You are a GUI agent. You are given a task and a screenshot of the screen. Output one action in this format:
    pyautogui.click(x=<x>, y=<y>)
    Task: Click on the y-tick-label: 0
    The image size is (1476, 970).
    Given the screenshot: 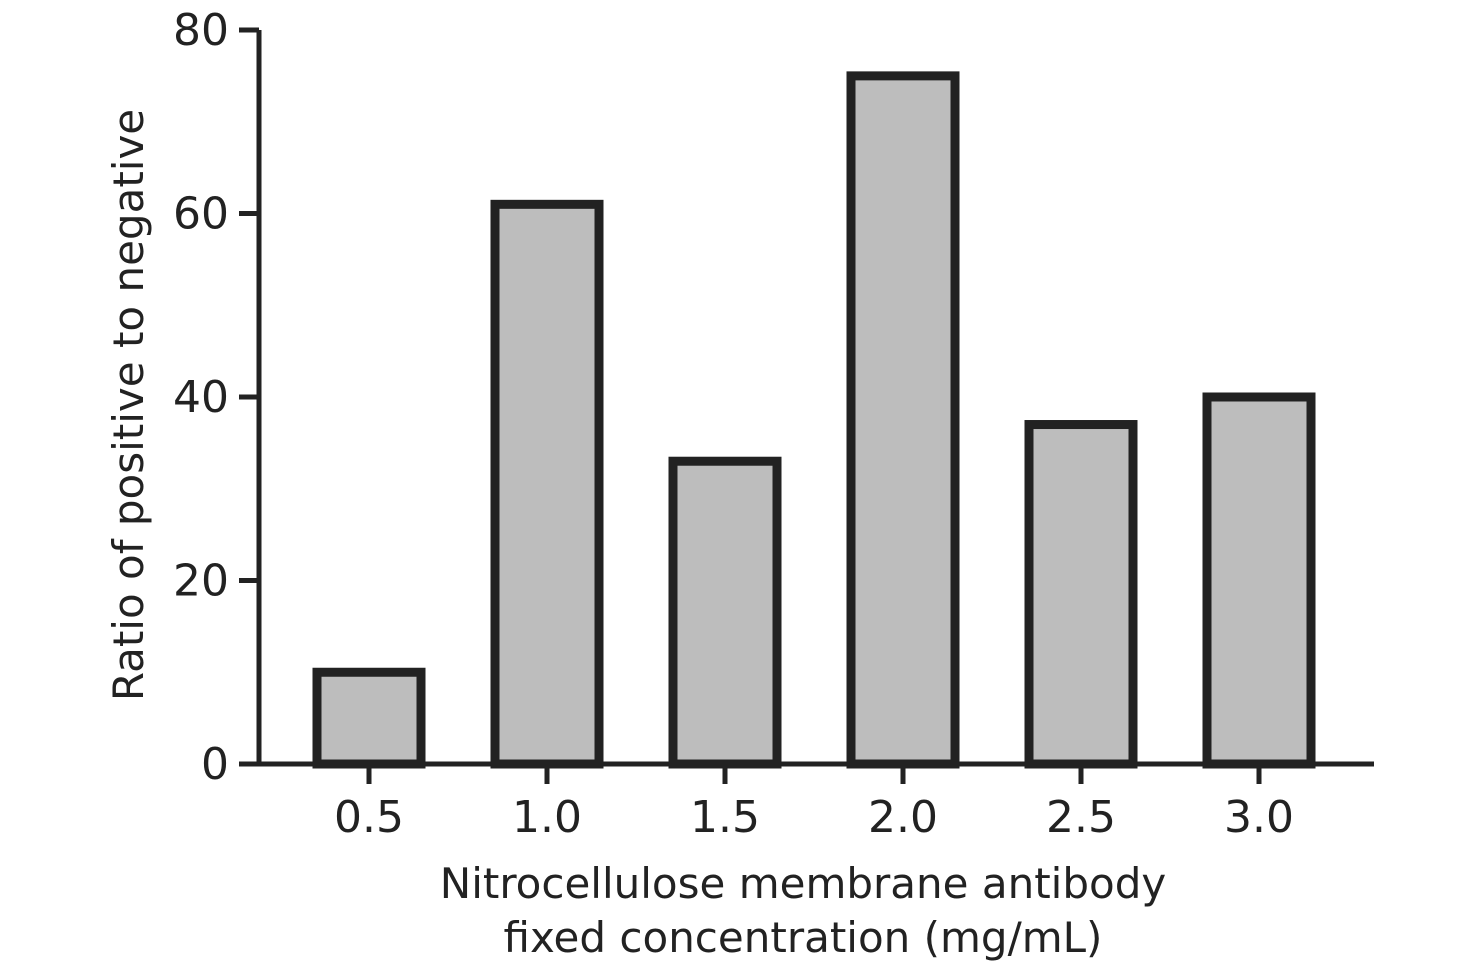 What is the action you would take?
    pyautogui.click(x=215, y=764)
    